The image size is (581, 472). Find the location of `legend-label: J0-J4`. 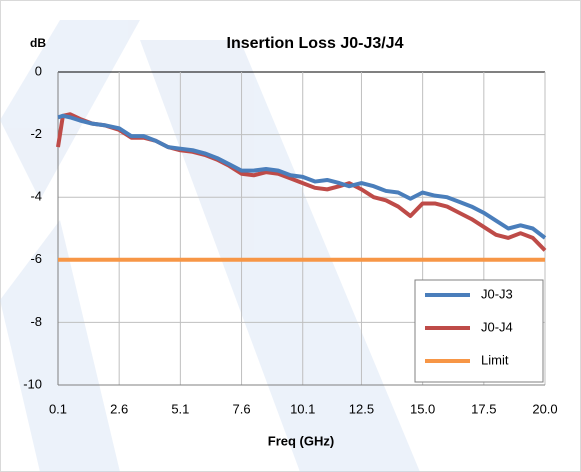

legend-label: J0-J4 is located at coordinates (497, 326).